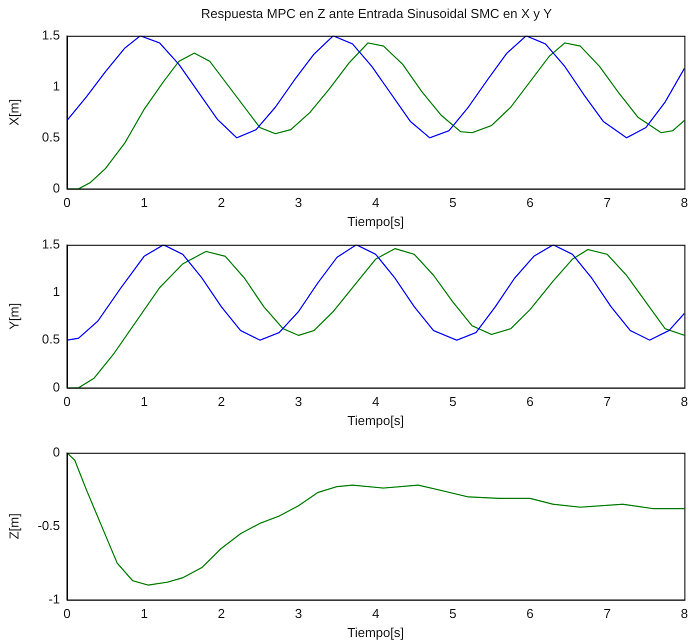 This screenshot has height=641, width=691. Describe the element at coordinates (54, 598) in the screenshot. I see `y-tick-label: -1` at that location.